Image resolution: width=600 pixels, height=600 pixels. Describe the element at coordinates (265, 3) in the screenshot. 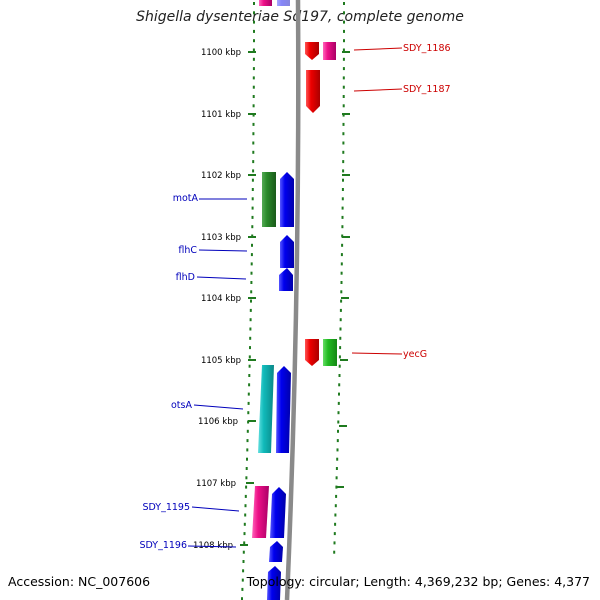

I see `gene-partial-feature-magenta` at that location.